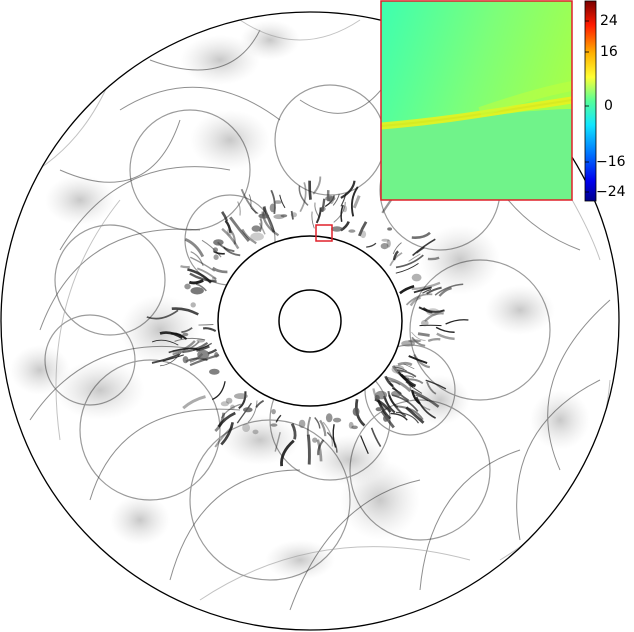  What do you see at coordinates (609, 21) in the screenshot?
I see `colorbar-tick-24: 24` at bounding box center [609, 21].